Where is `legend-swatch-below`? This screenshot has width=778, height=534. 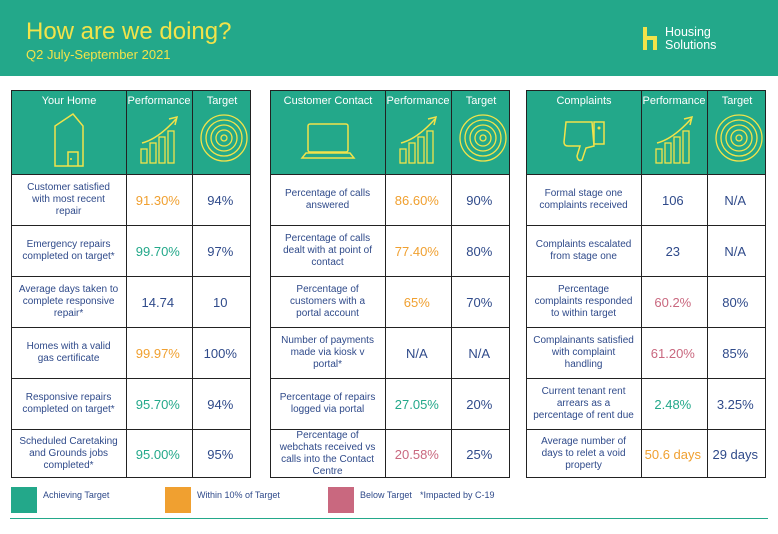
legend-swatch-below is located at coordinates (341, 500).